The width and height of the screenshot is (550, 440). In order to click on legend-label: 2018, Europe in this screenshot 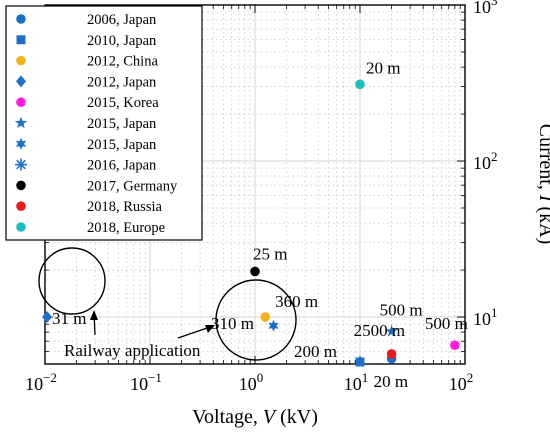, I will do `click(126, 228)`.